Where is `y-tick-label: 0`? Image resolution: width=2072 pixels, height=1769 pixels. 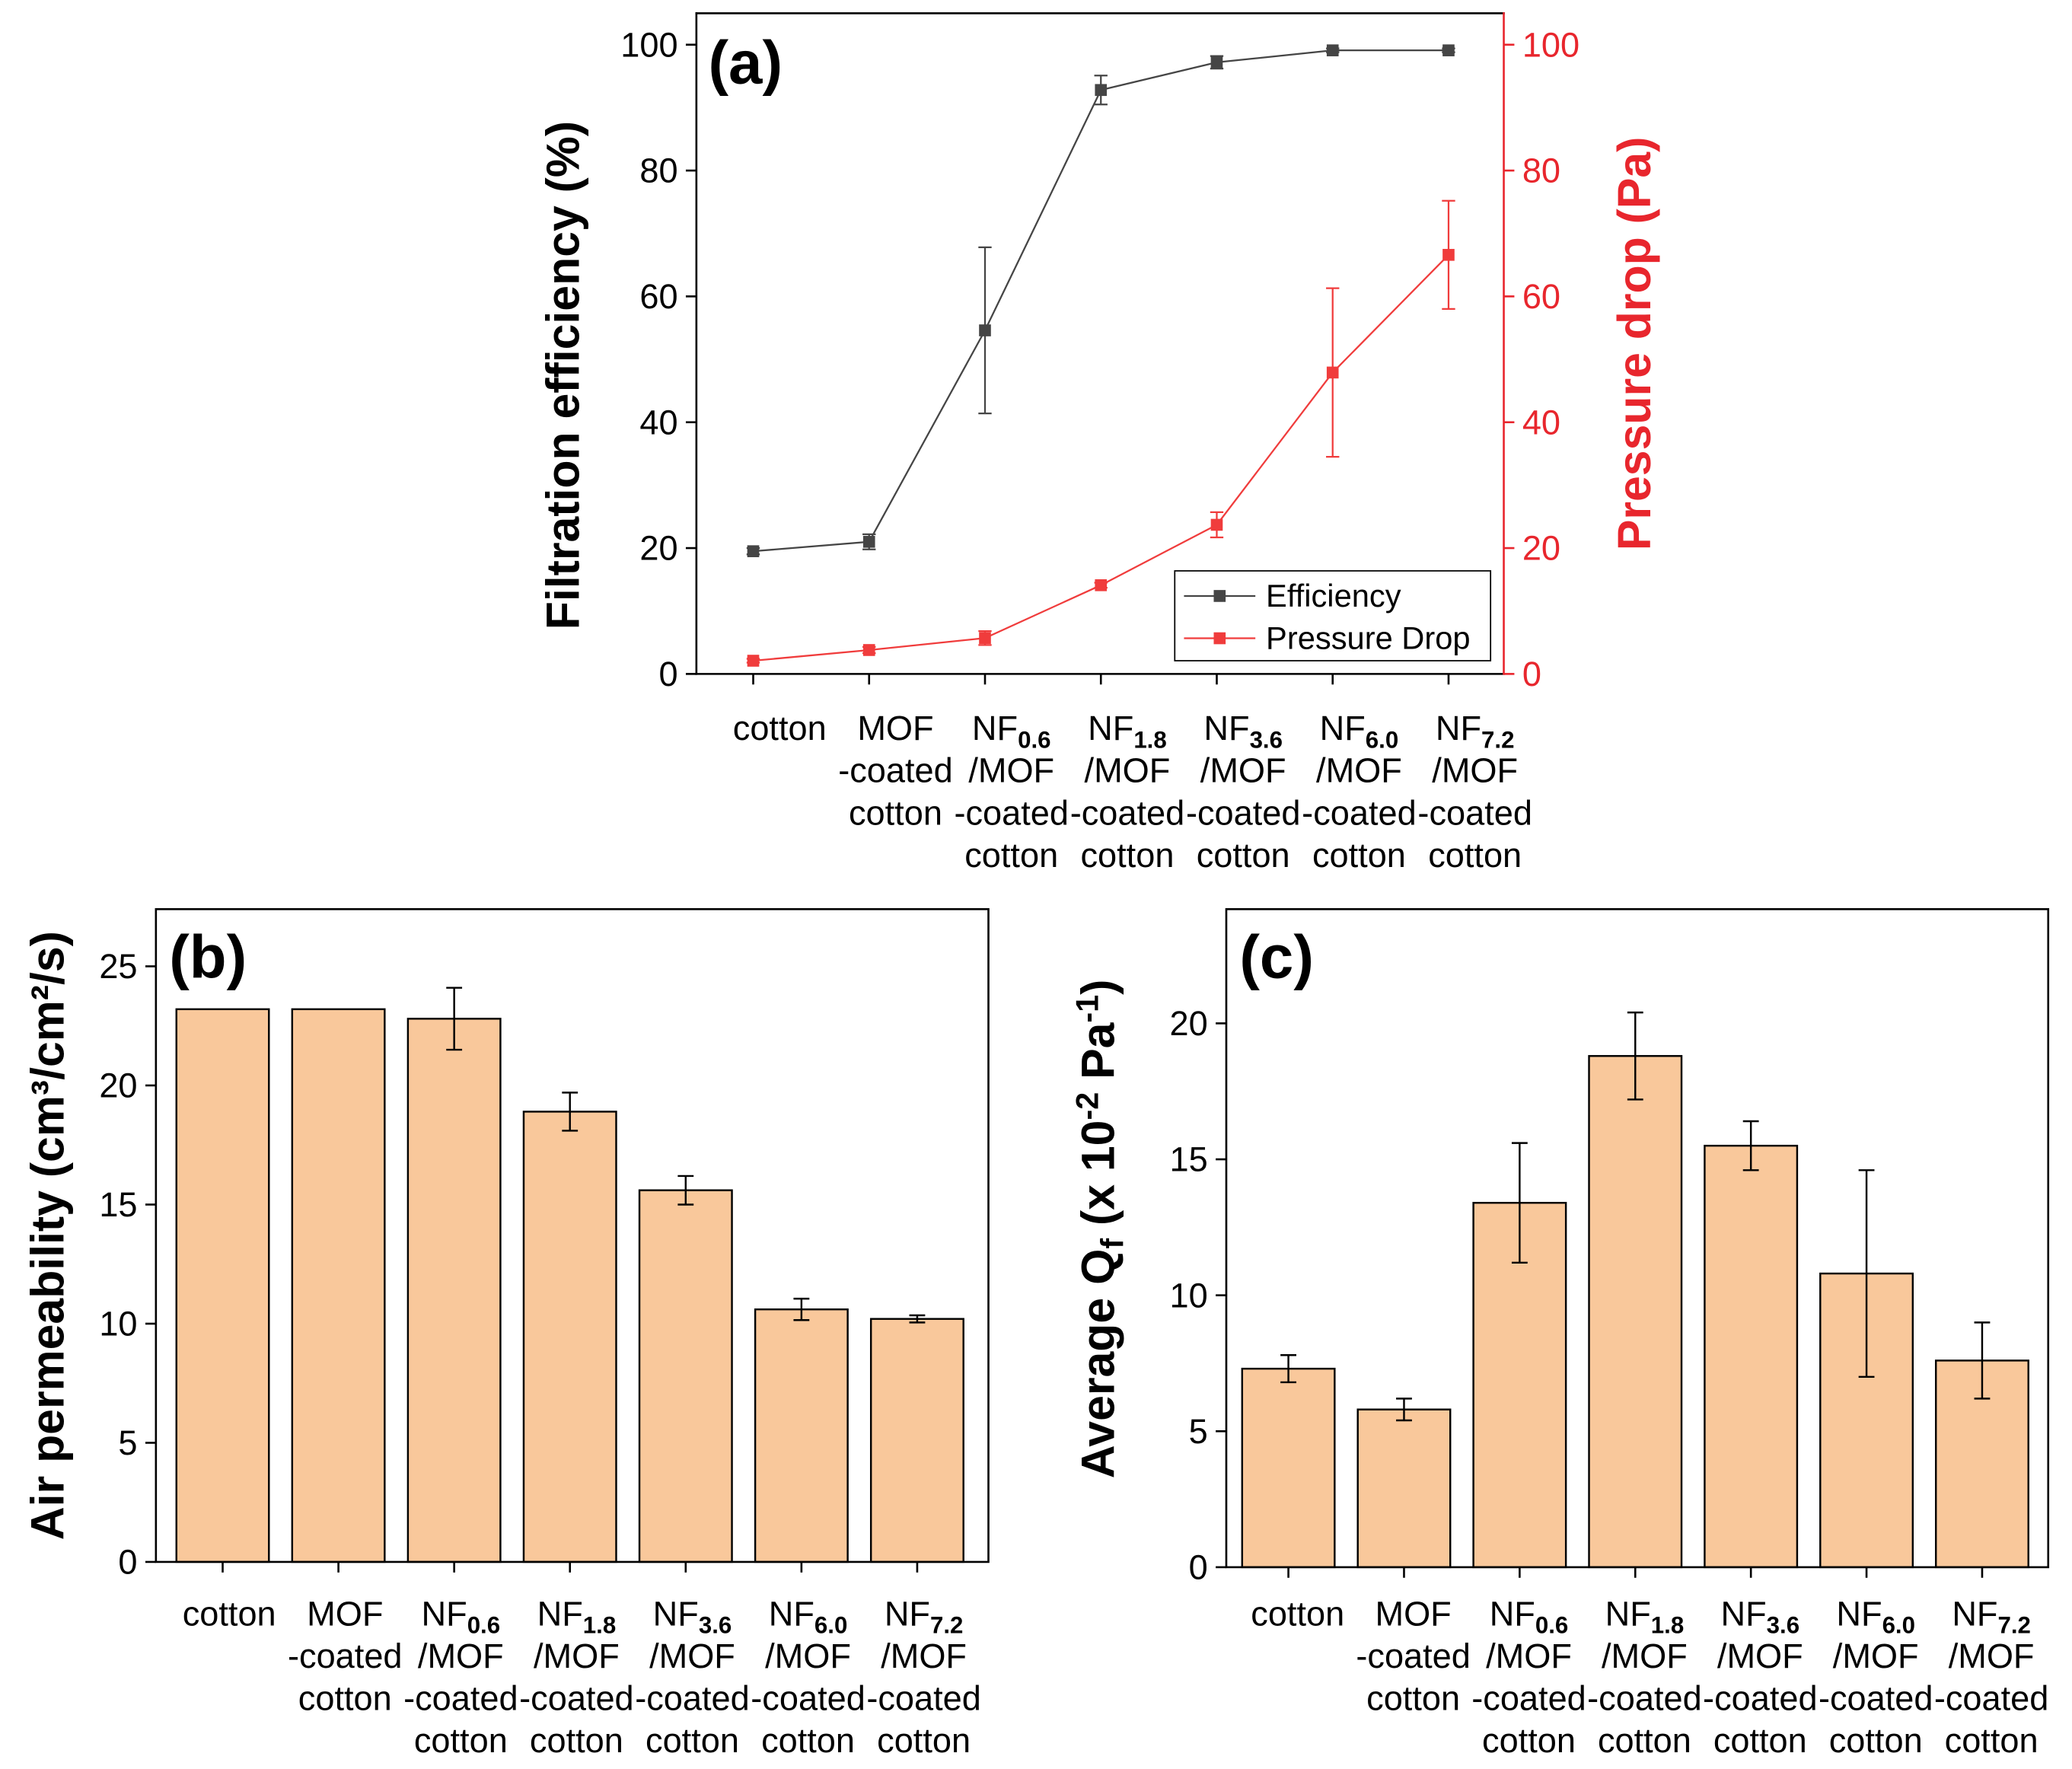 y-tick-label: 0 is located at coordinates (667, 674).